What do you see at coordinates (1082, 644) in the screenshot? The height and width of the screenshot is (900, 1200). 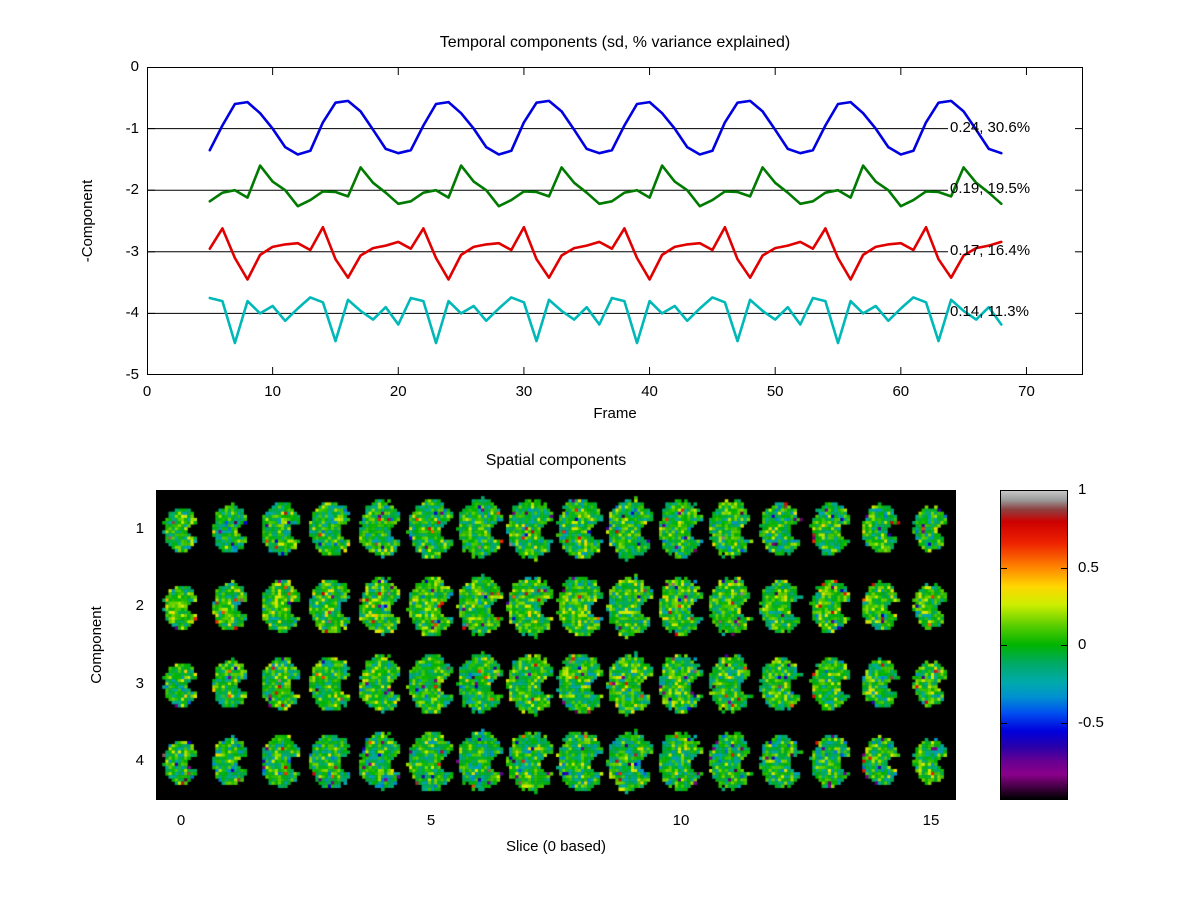 I see `colorbar-tick-label: 0` at bounding box center [1082, 644].